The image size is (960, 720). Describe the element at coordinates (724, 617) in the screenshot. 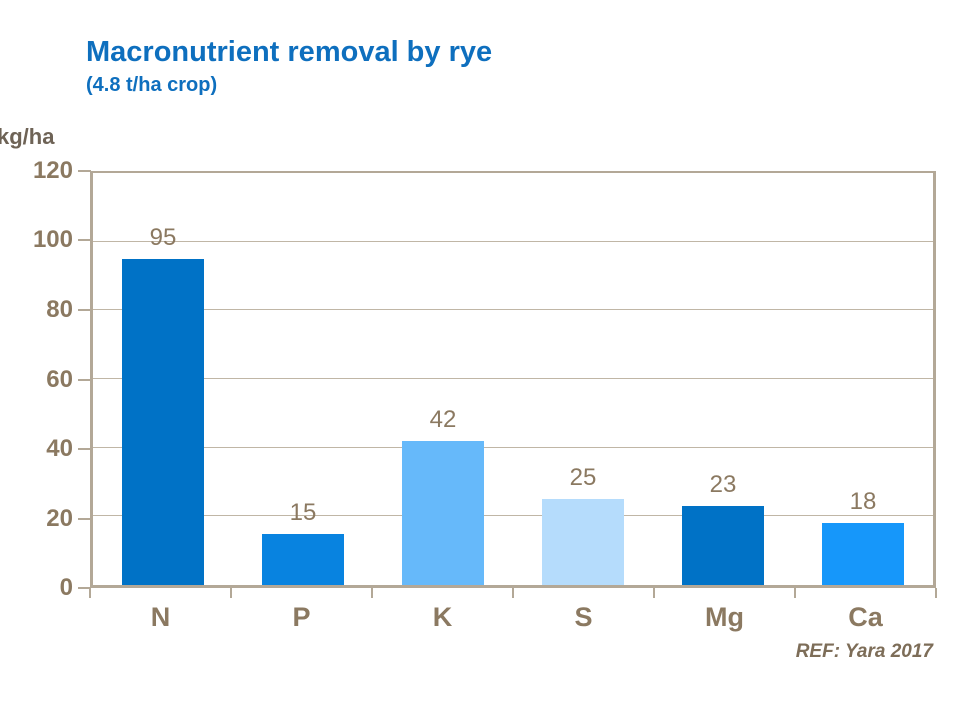

I see `x-category-label-Mg: Mg` at that location.